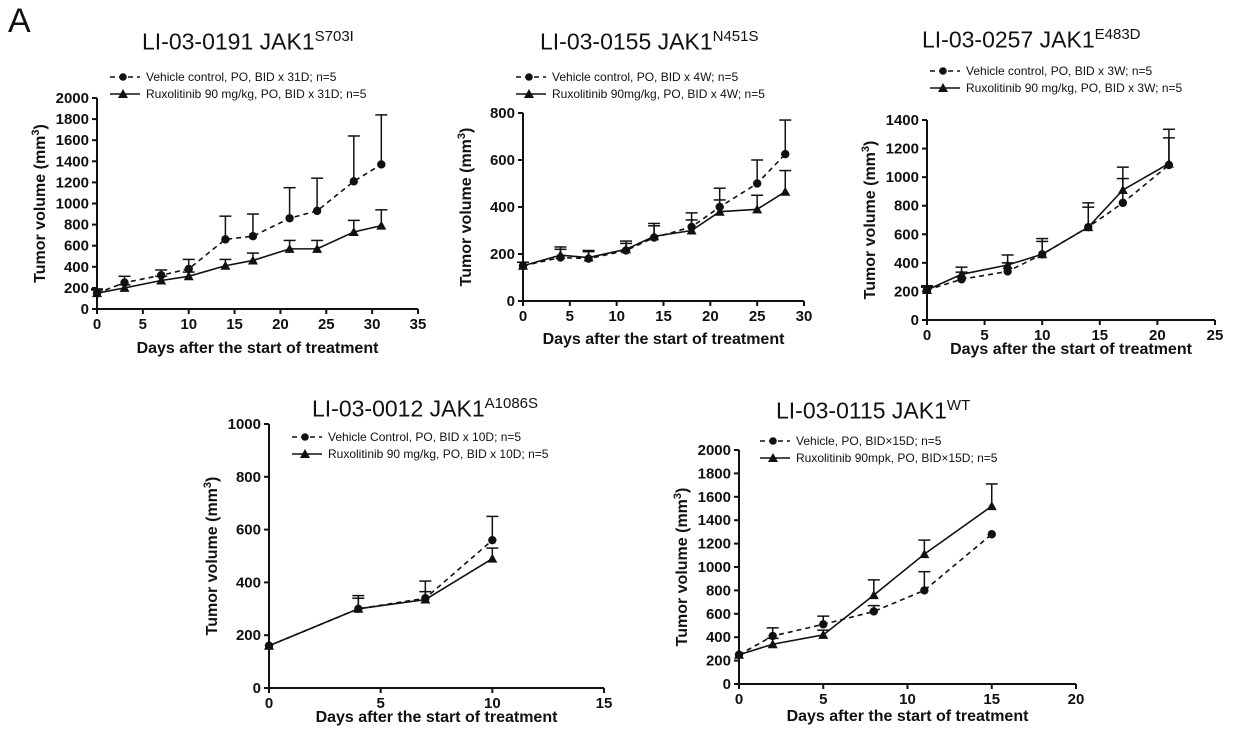 The width and height of the screenshot is (1233, 730). What do you see at coordinates (523, 316) in the screenshot?
I see `chart2-x-tick-label: 0` at bounding box center [523, 316].